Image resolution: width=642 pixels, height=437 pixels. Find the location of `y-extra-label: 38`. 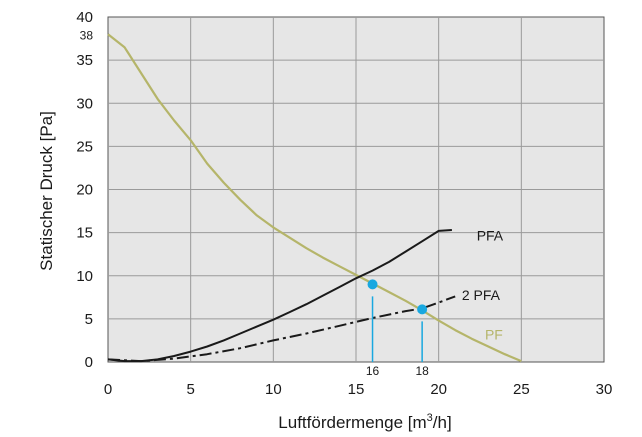

y-extra-label: 38 is located at coordinates (87, 35).